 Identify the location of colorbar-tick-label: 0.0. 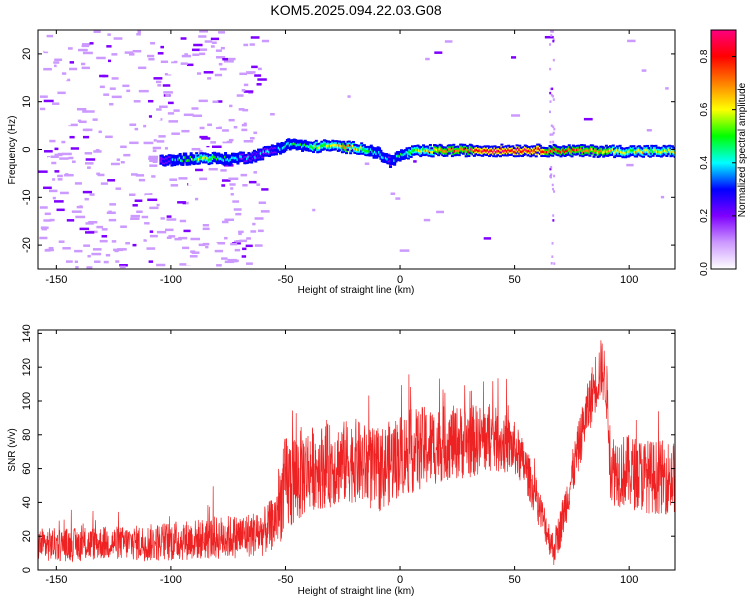
(704, 269).